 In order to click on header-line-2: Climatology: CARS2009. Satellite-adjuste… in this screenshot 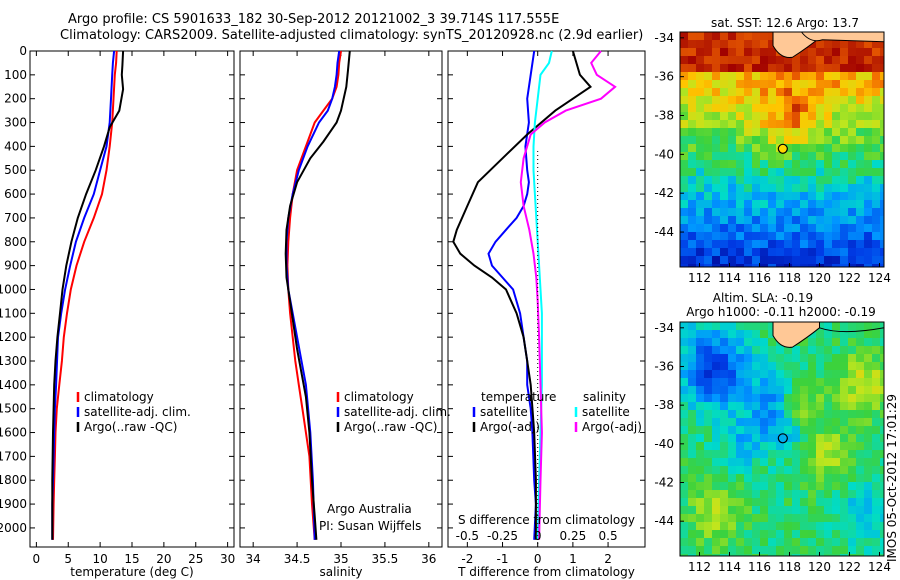, I will do `click(352, 35)`.